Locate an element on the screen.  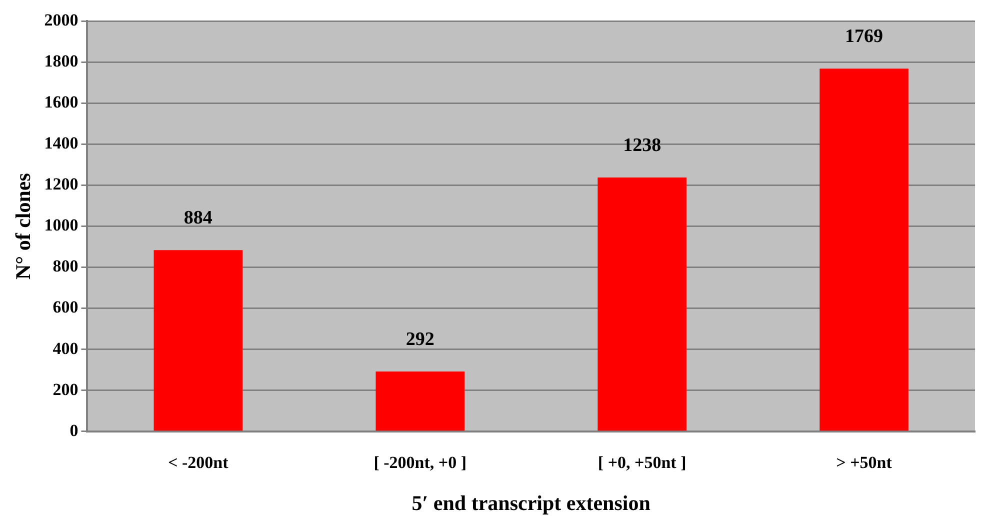
y-tick-label: 200 is located at coordinates (65, 389).